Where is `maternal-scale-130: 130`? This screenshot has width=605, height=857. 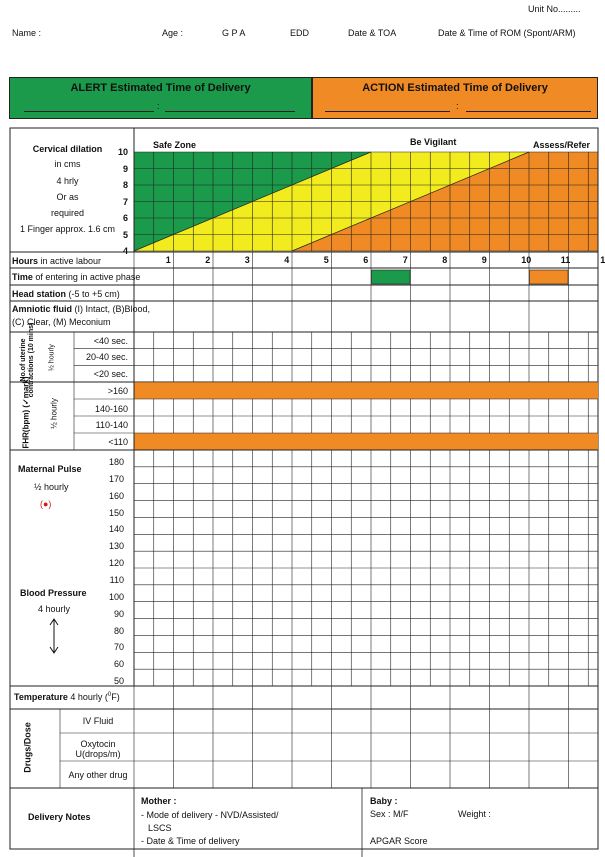
maternal-scale-130: 130 is located at coordinates (116, 546).